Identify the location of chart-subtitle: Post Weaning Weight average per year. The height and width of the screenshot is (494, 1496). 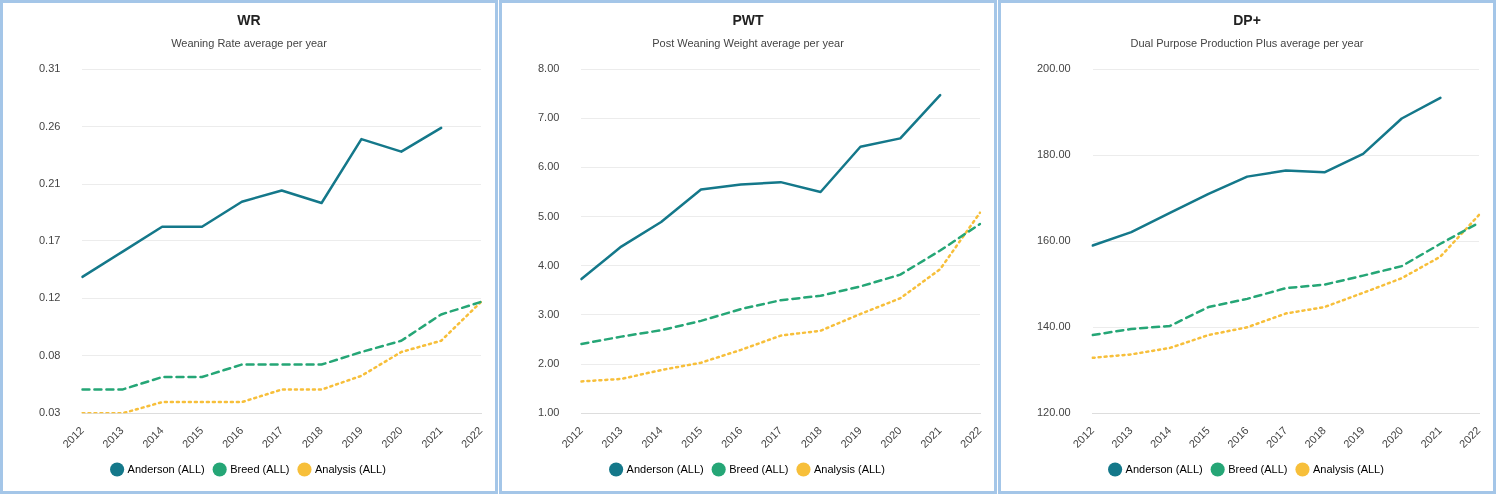
(748, 43).